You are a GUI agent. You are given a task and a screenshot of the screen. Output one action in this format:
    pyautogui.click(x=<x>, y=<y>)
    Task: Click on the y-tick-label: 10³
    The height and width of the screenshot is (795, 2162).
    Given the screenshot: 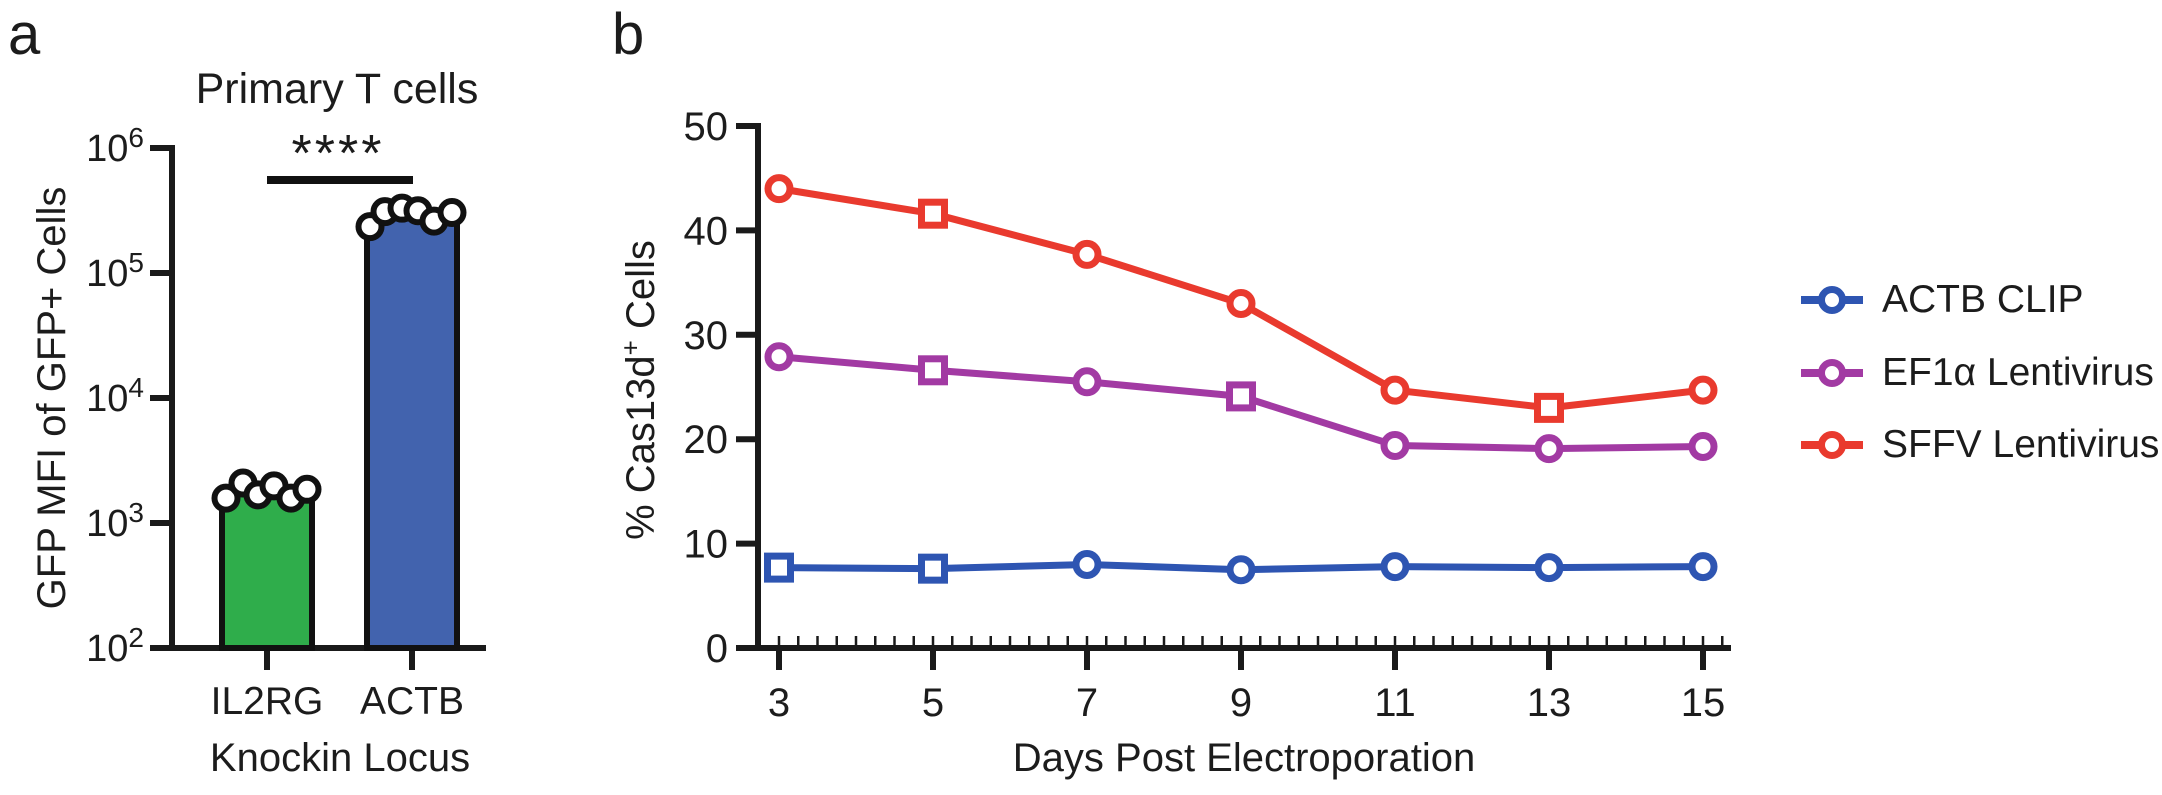 What is the action you would take?
    pyautogui.click(x=115, y=521)
    